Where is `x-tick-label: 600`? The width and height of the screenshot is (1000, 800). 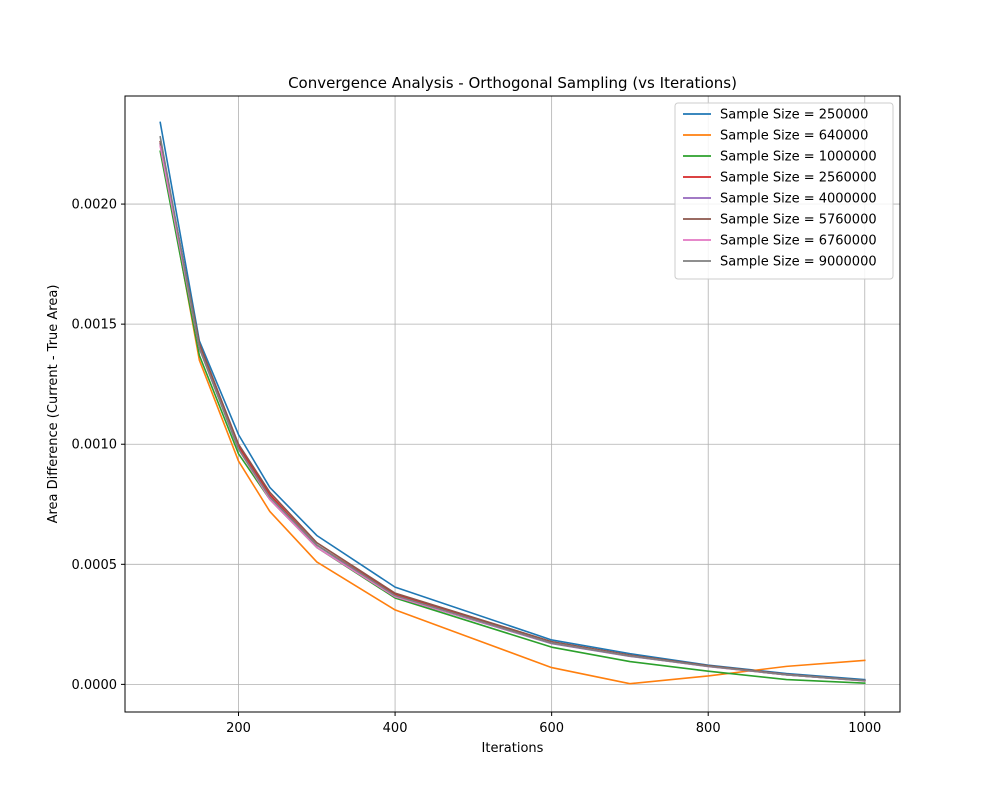 x-tick-label: 600 is located at coordinates (551, 728).